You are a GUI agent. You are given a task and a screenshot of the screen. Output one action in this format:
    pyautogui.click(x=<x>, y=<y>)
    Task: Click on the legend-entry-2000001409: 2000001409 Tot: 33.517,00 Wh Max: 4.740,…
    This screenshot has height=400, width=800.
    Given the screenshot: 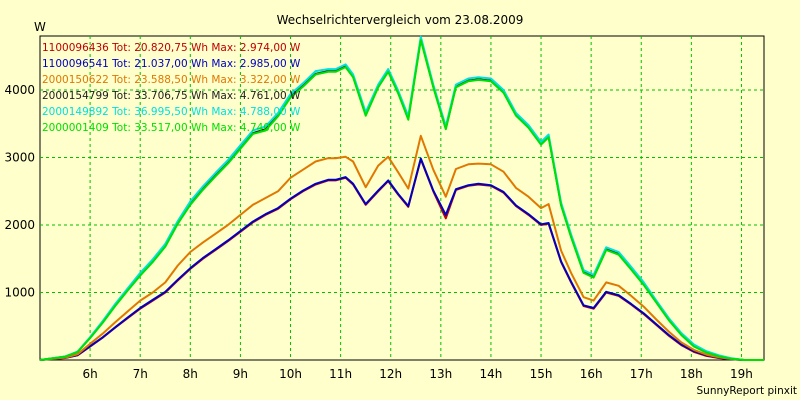 What is the action you would take?
    pyautogui.click(x=171, y=128)
    